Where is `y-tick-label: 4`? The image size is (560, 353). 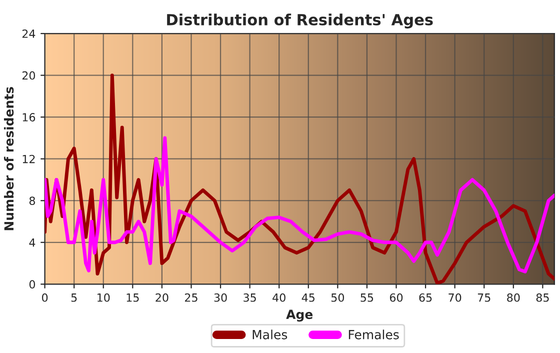
y-tick-label: 4 is located at coordinates (32, 242).